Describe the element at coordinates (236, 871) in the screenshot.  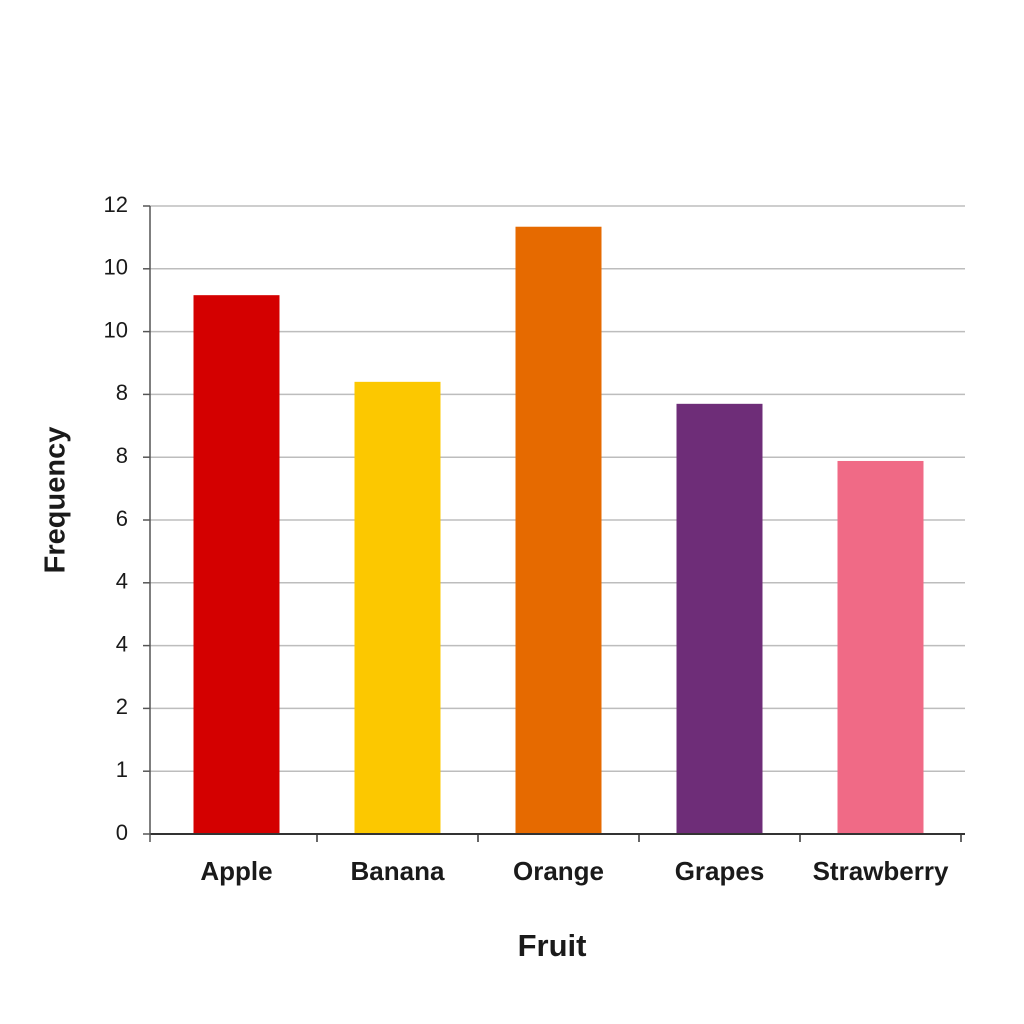
I see `x-tick-label: Apple` at that location.